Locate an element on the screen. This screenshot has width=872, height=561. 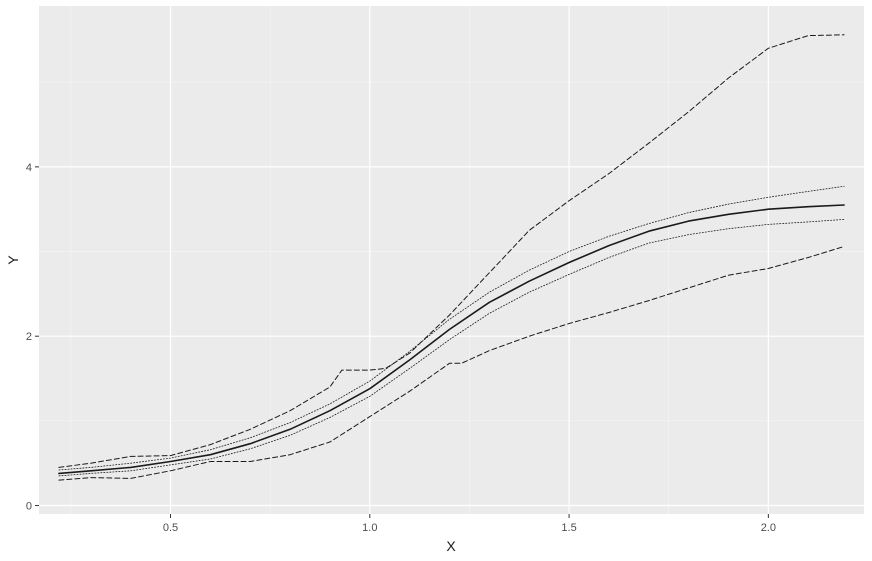
y-tick-label: 0 is located at coordinates (29, 507).